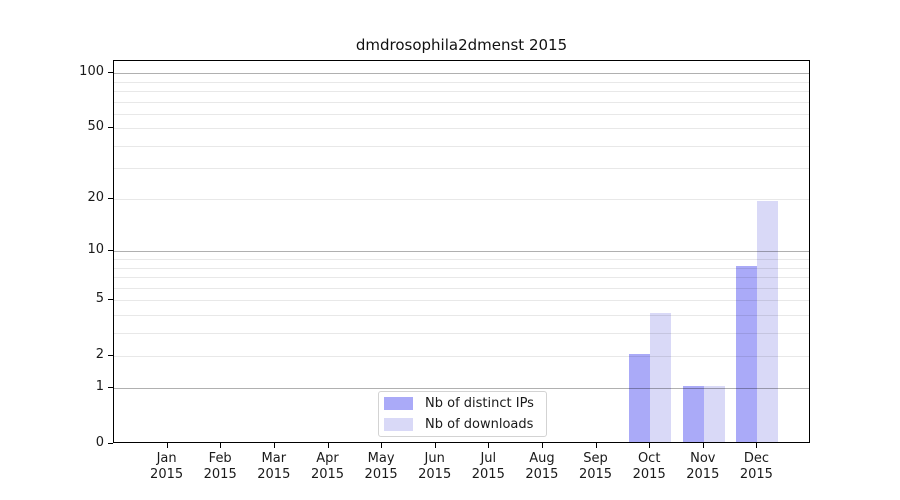 Image resolution: width=900 pixels, height=500 pixels. What do you see at coordinates (398, 403) in the screenshot?
I see `legend-swatch-distinct-ips` at bounding box center [398, 403].